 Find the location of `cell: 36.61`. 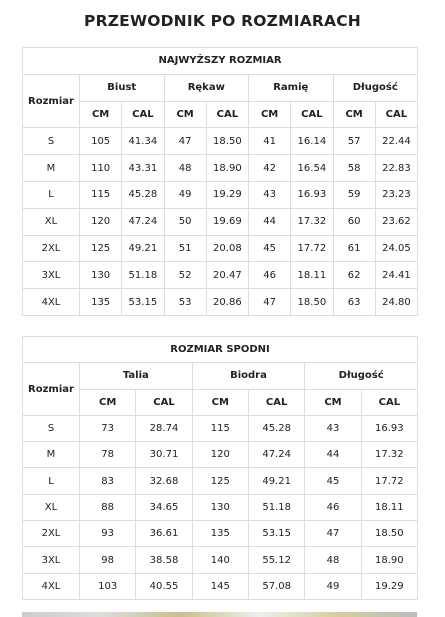

cell: 36.61 is located at coordinates (164, 534).